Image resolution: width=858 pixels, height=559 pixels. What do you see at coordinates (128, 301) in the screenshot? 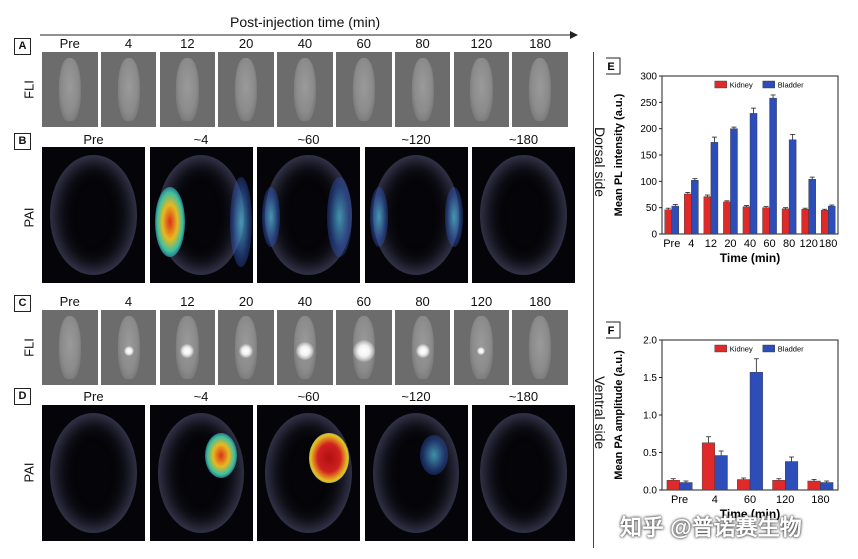
I see `panel-c-col-label: 4` at bounding box center [128, 301].